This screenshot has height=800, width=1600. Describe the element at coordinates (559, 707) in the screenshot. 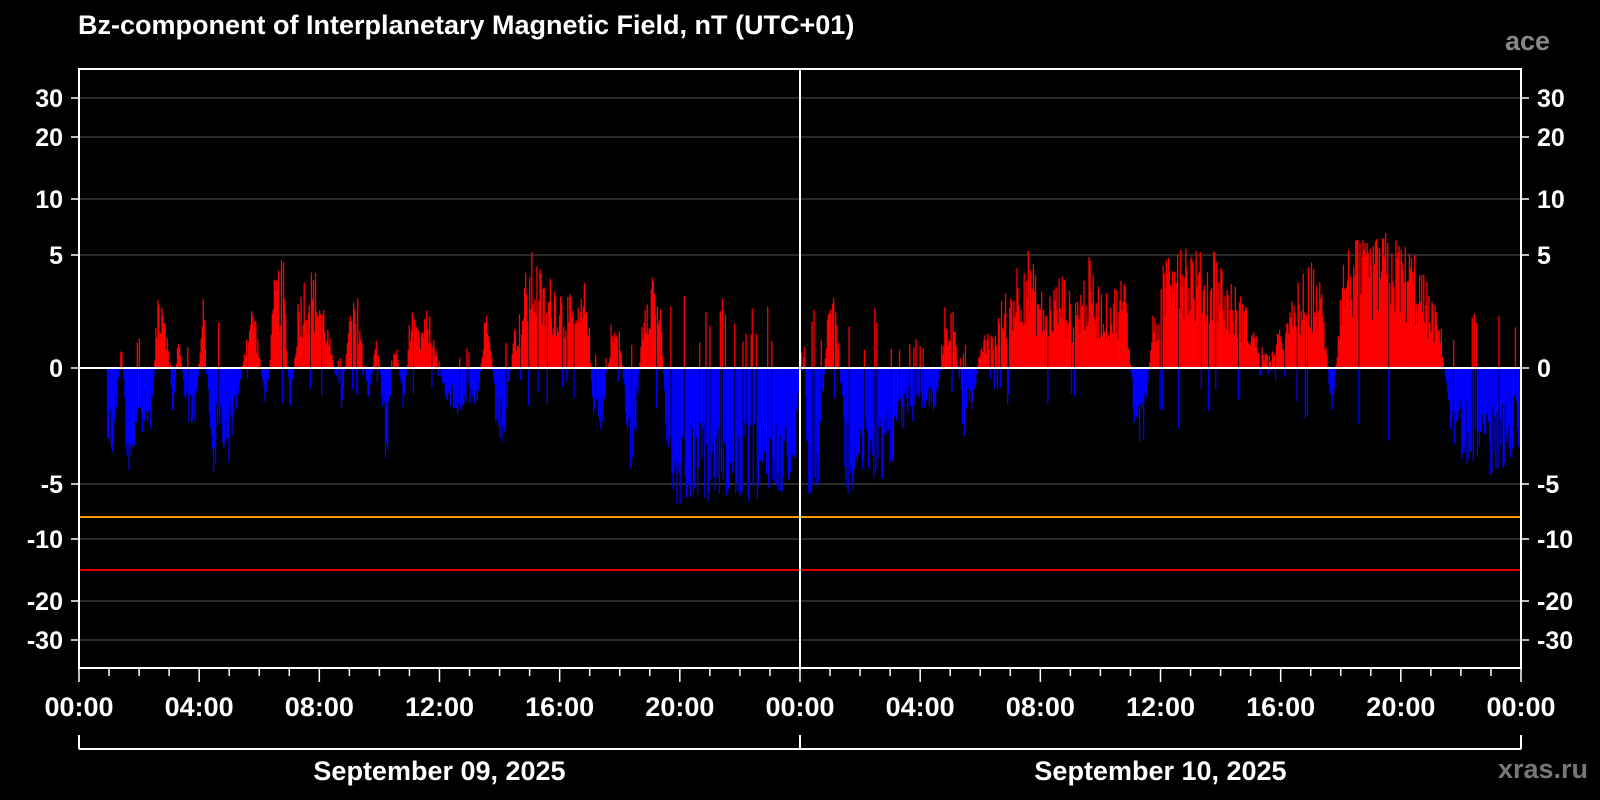

I see `x-tick-label: 16:00` at that location.